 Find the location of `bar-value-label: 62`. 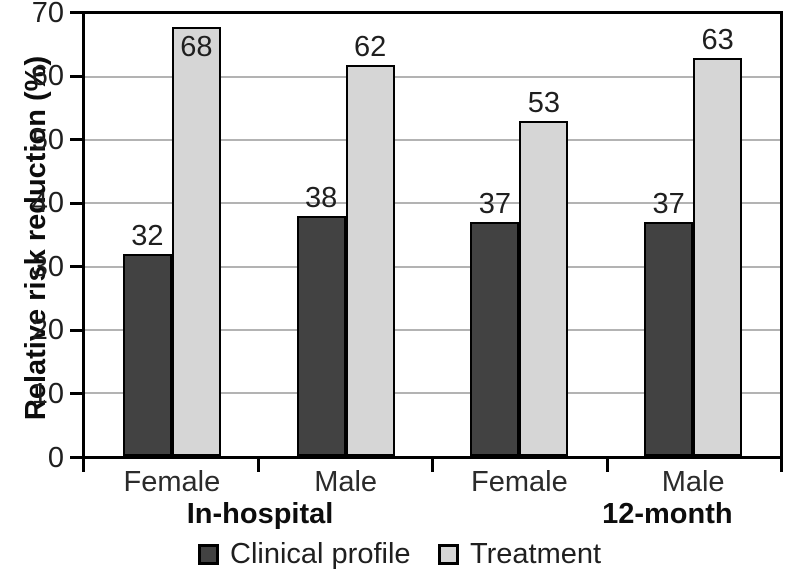

bar-value-label: 62 is located at coordinates (370, 46).